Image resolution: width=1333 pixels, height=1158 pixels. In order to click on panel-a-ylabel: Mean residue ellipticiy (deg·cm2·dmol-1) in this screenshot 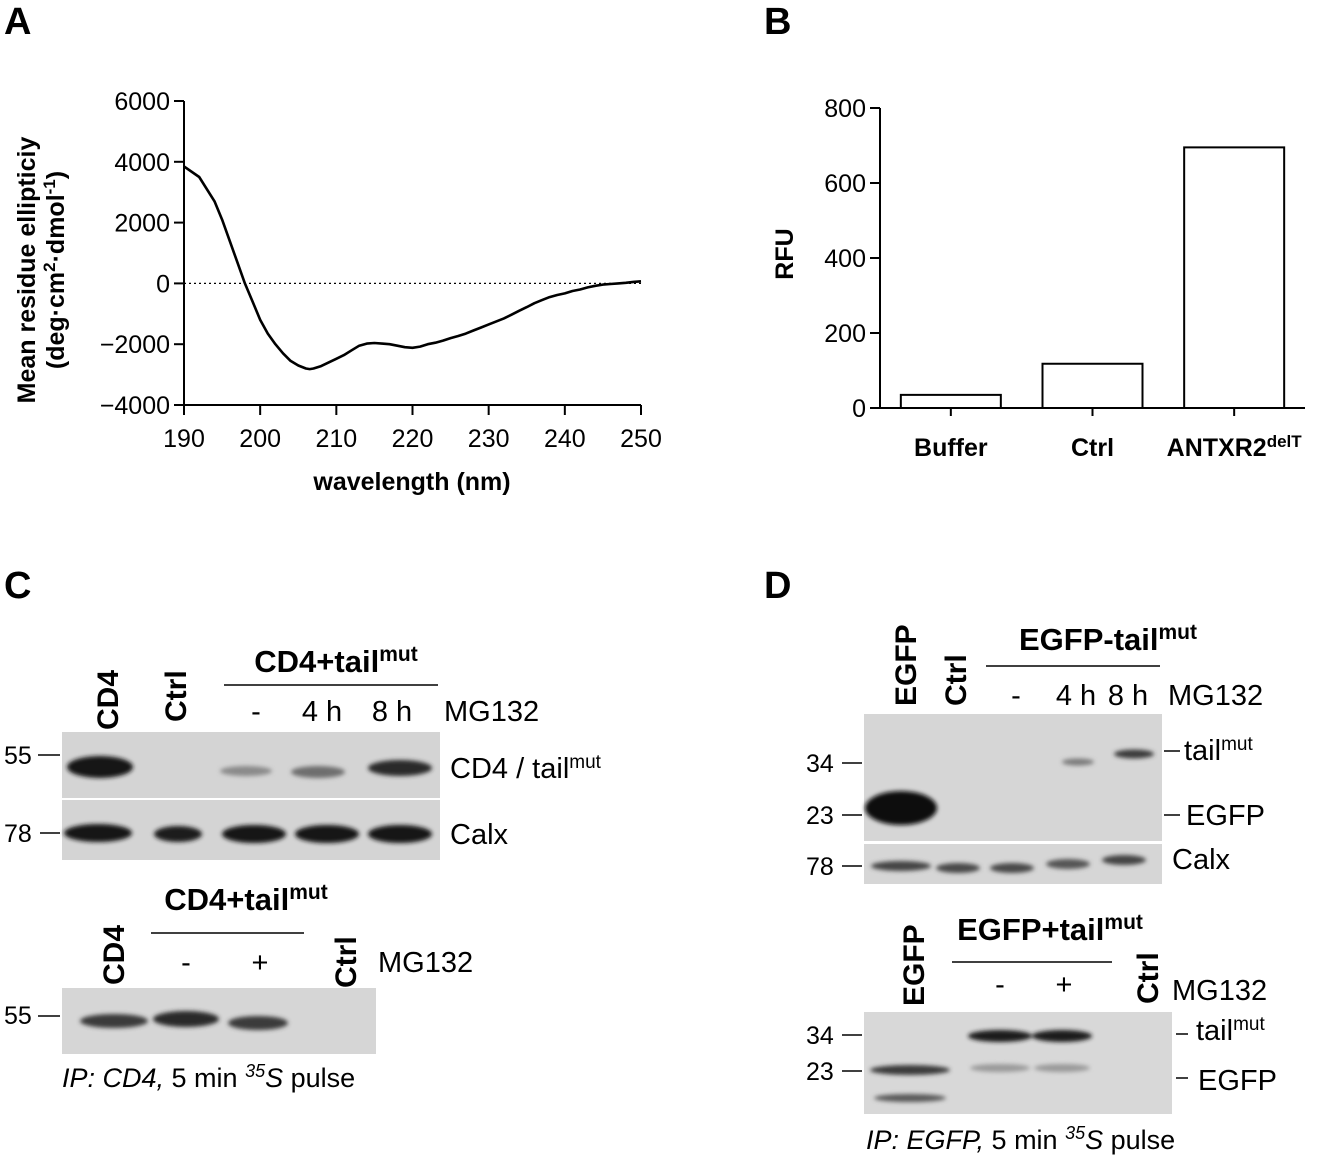, I will do `click(41, 270)`.